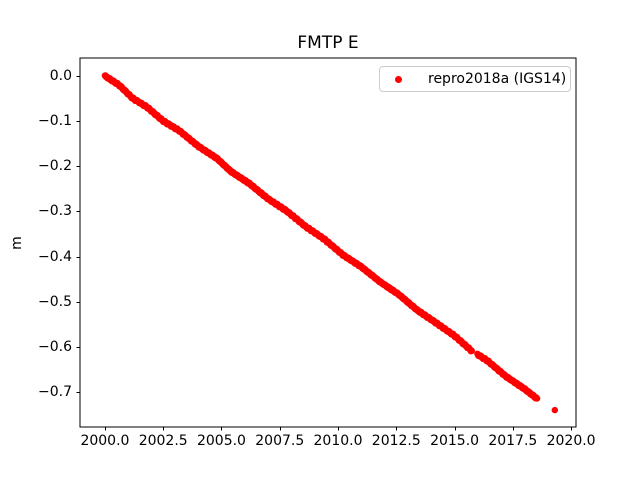 This screenshot has width=640, height=480. Describe the element at coordinates (55, 256) in the screenshot. I see `y-tick-label: −0.4` at that location.